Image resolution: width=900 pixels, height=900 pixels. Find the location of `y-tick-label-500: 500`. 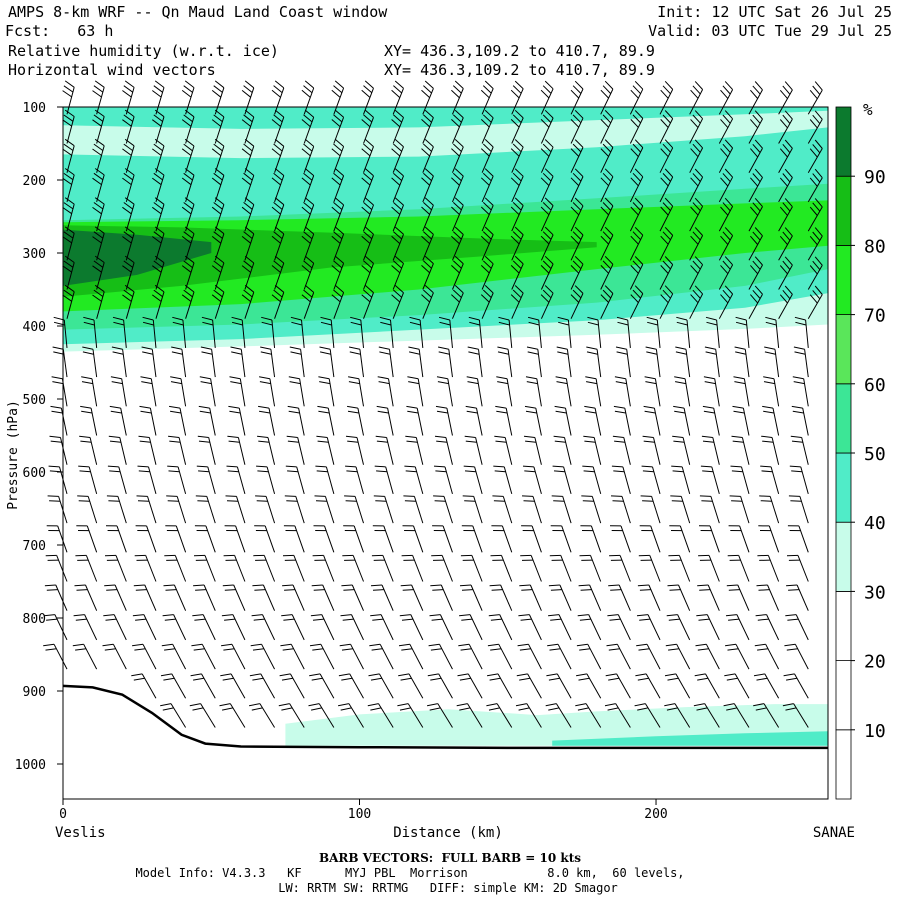

y-tick-label-500: 500 is located at coordinates (34, 400).